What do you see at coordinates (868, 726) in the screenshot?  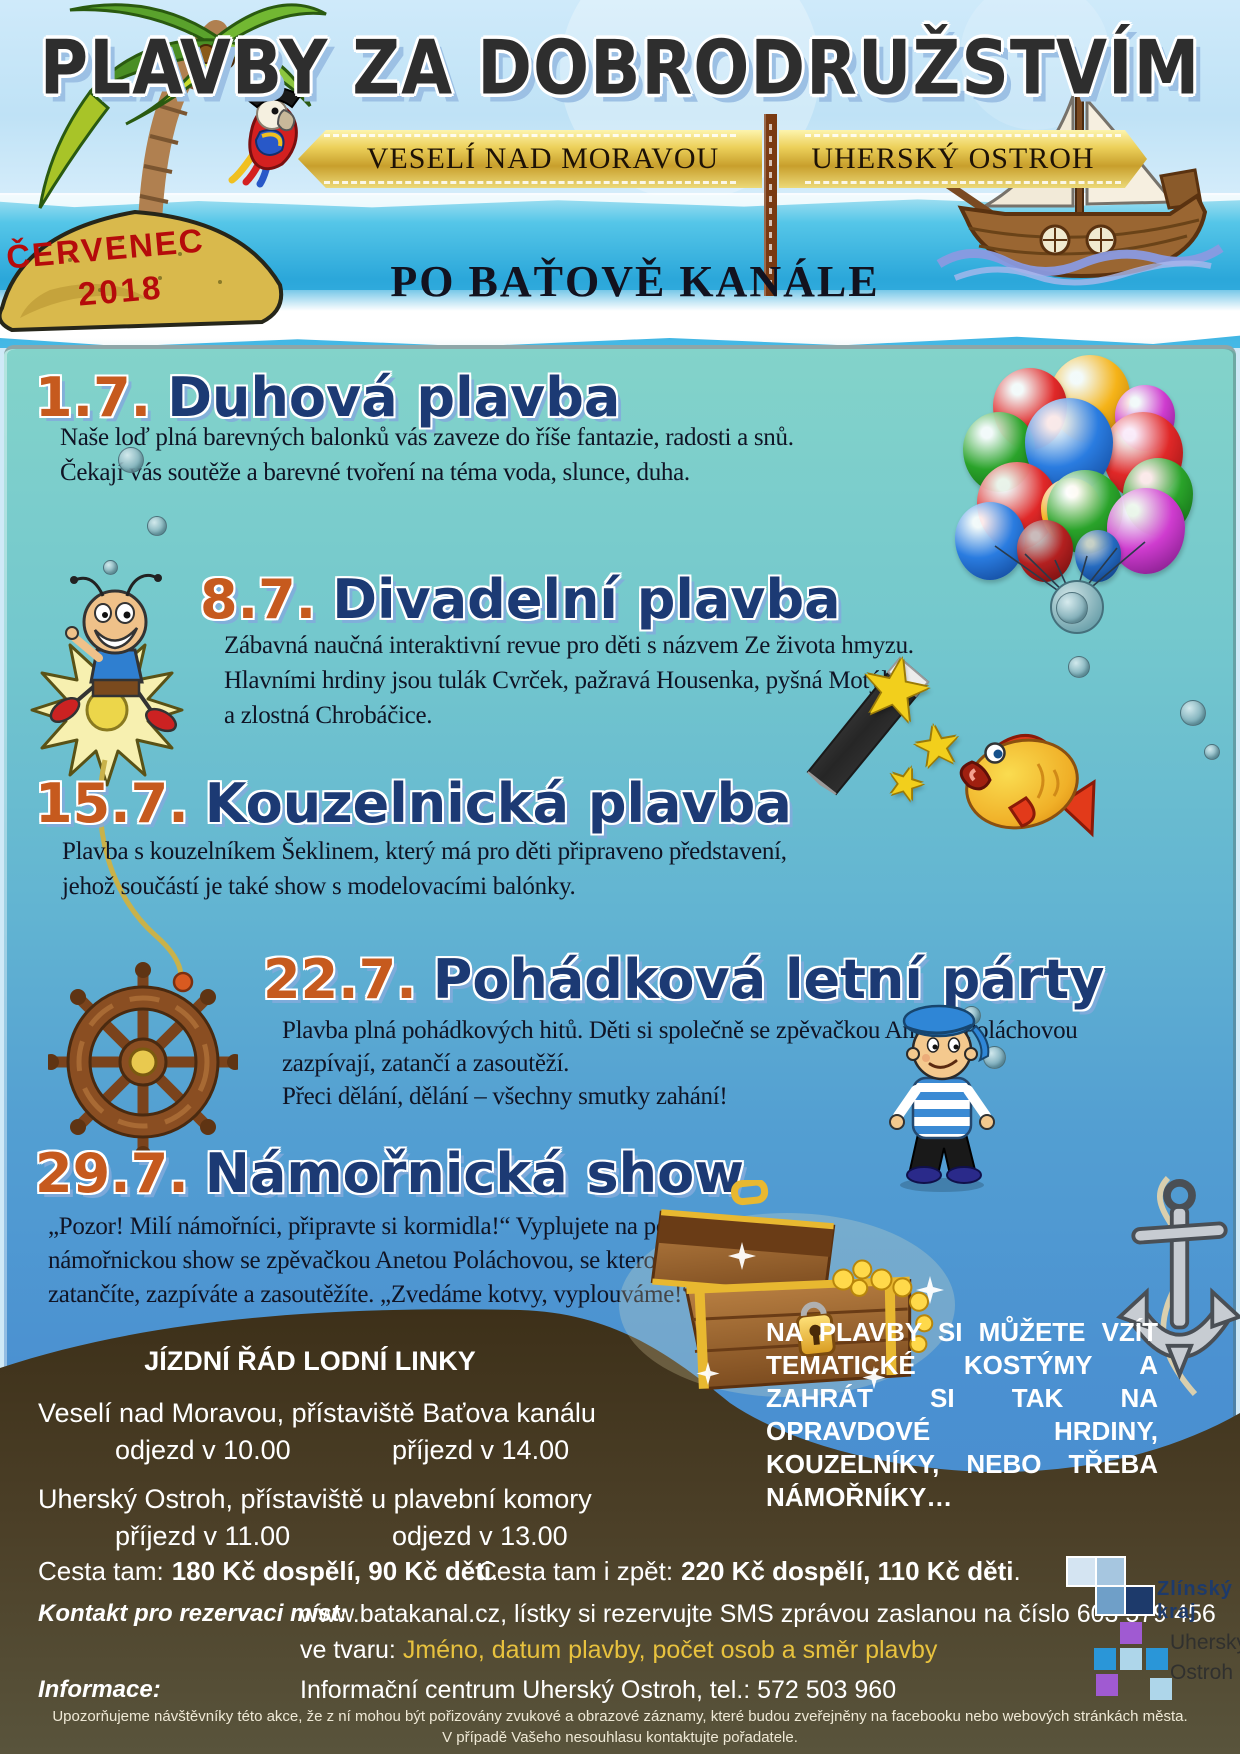 I see `magic-wand-illustration` at bounding box center [868, 726].